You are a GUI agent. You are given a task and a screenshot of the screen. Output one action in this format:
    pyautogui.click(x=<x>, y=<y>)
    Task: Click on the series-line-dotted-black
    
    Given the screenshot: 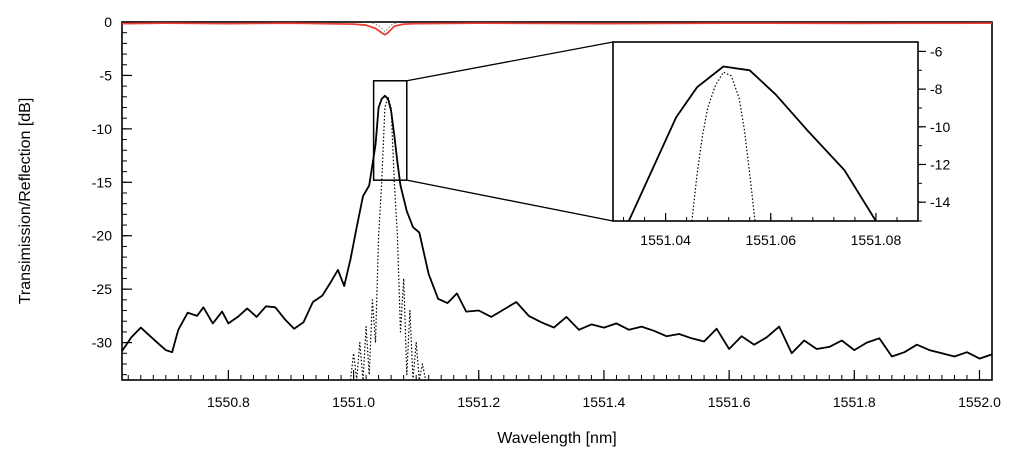 What is the action you would take?
    pyautogui.click(x=388, y=238)
    